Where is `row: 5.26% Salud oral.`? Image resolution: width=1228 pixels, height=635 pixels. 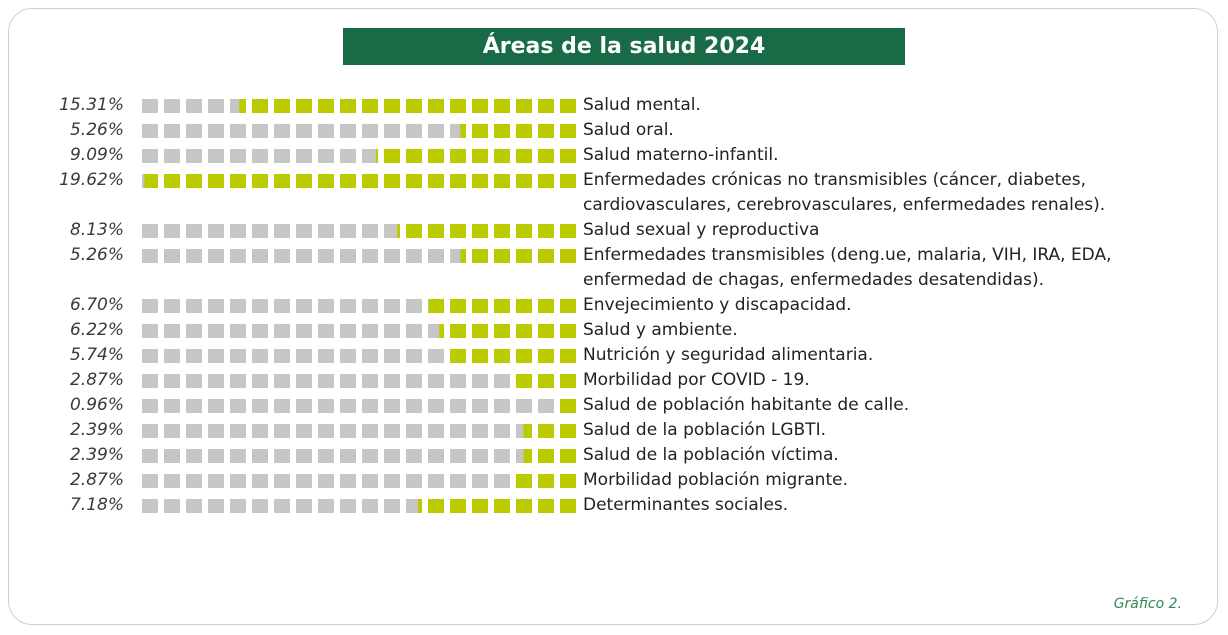 row: 5.26% Salud oral. is located at coordinates (605, 130).